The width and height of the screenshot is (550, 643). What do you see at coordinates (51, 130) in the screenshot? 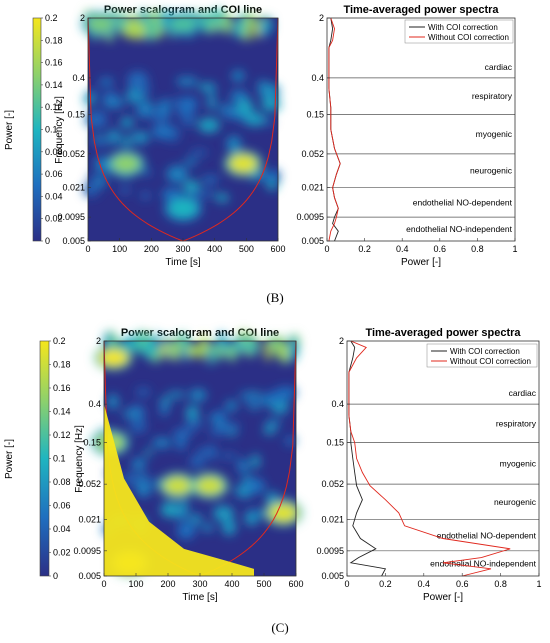
I see `colorbar-b-tick-label: 0.1` at bounding box center [51, 130].